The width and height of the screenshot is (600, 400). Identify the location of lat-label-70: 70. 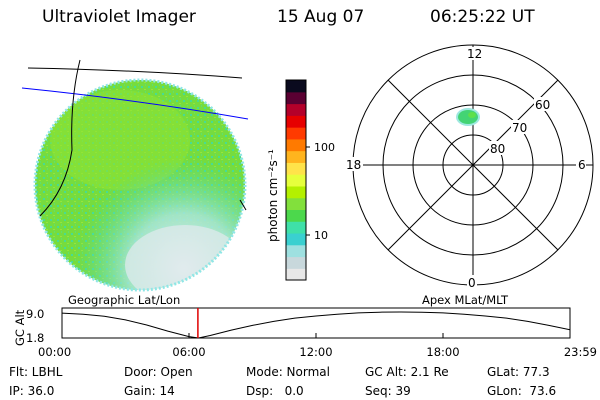
(519, 128).